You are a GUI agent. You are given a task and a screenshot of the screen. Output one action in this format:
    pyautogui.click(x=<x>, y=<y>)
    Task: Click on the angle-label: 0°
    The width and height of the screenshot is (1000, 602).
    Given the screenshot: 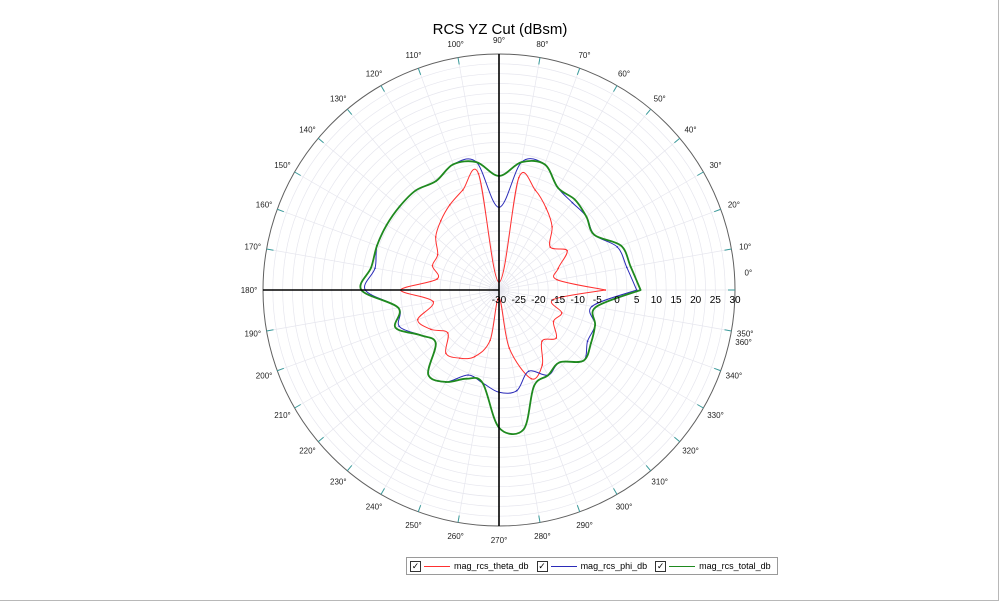 What is the action you would take?
    pyautogui.click(x=749, y=273)
    